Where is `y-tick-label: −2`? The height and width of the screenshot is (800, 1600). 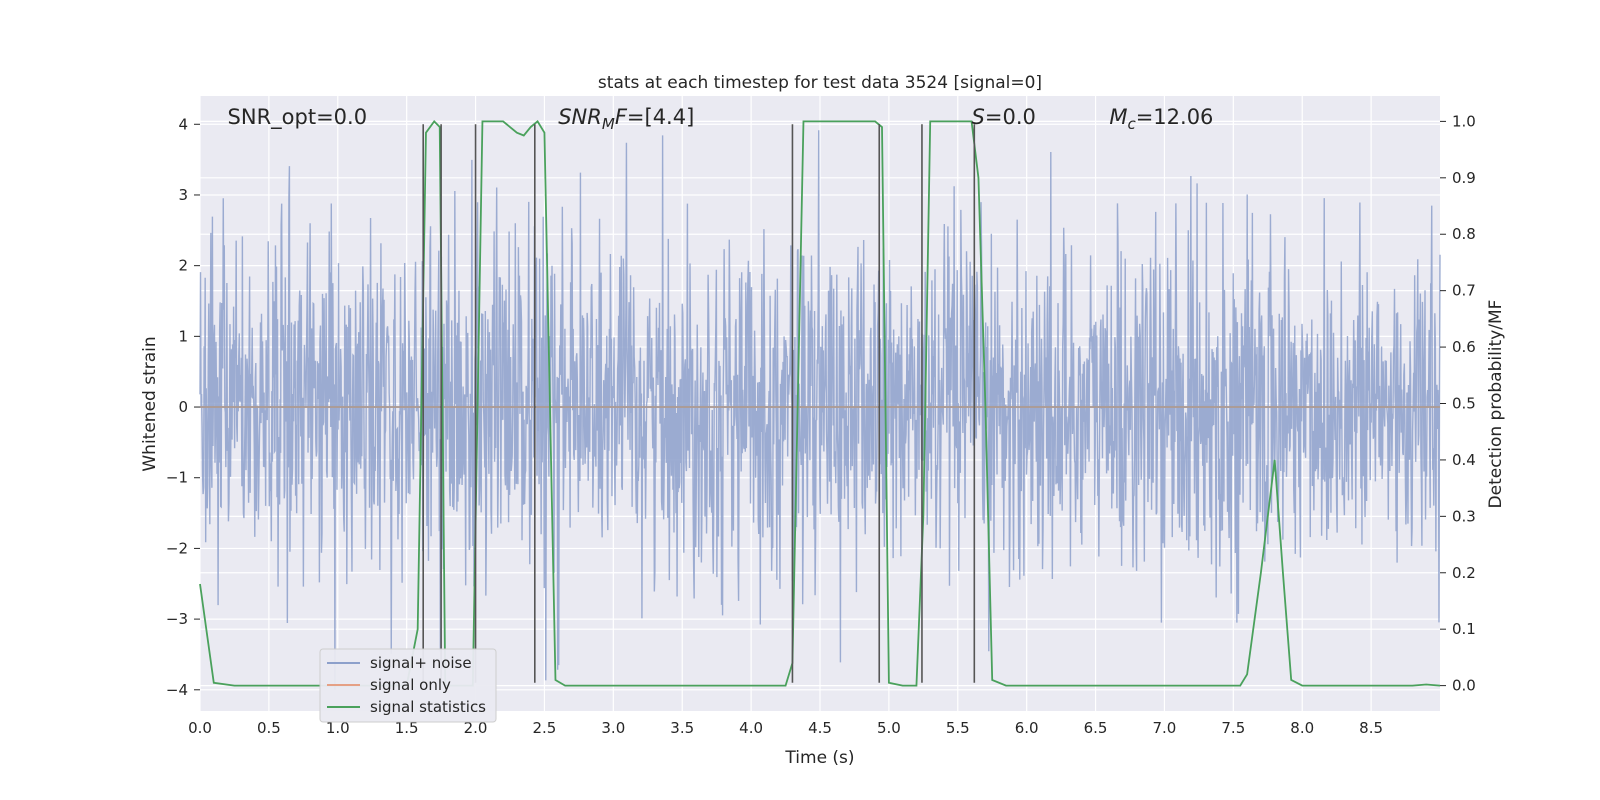
y-tick-label: −2 is located at coordinates (177, 548).